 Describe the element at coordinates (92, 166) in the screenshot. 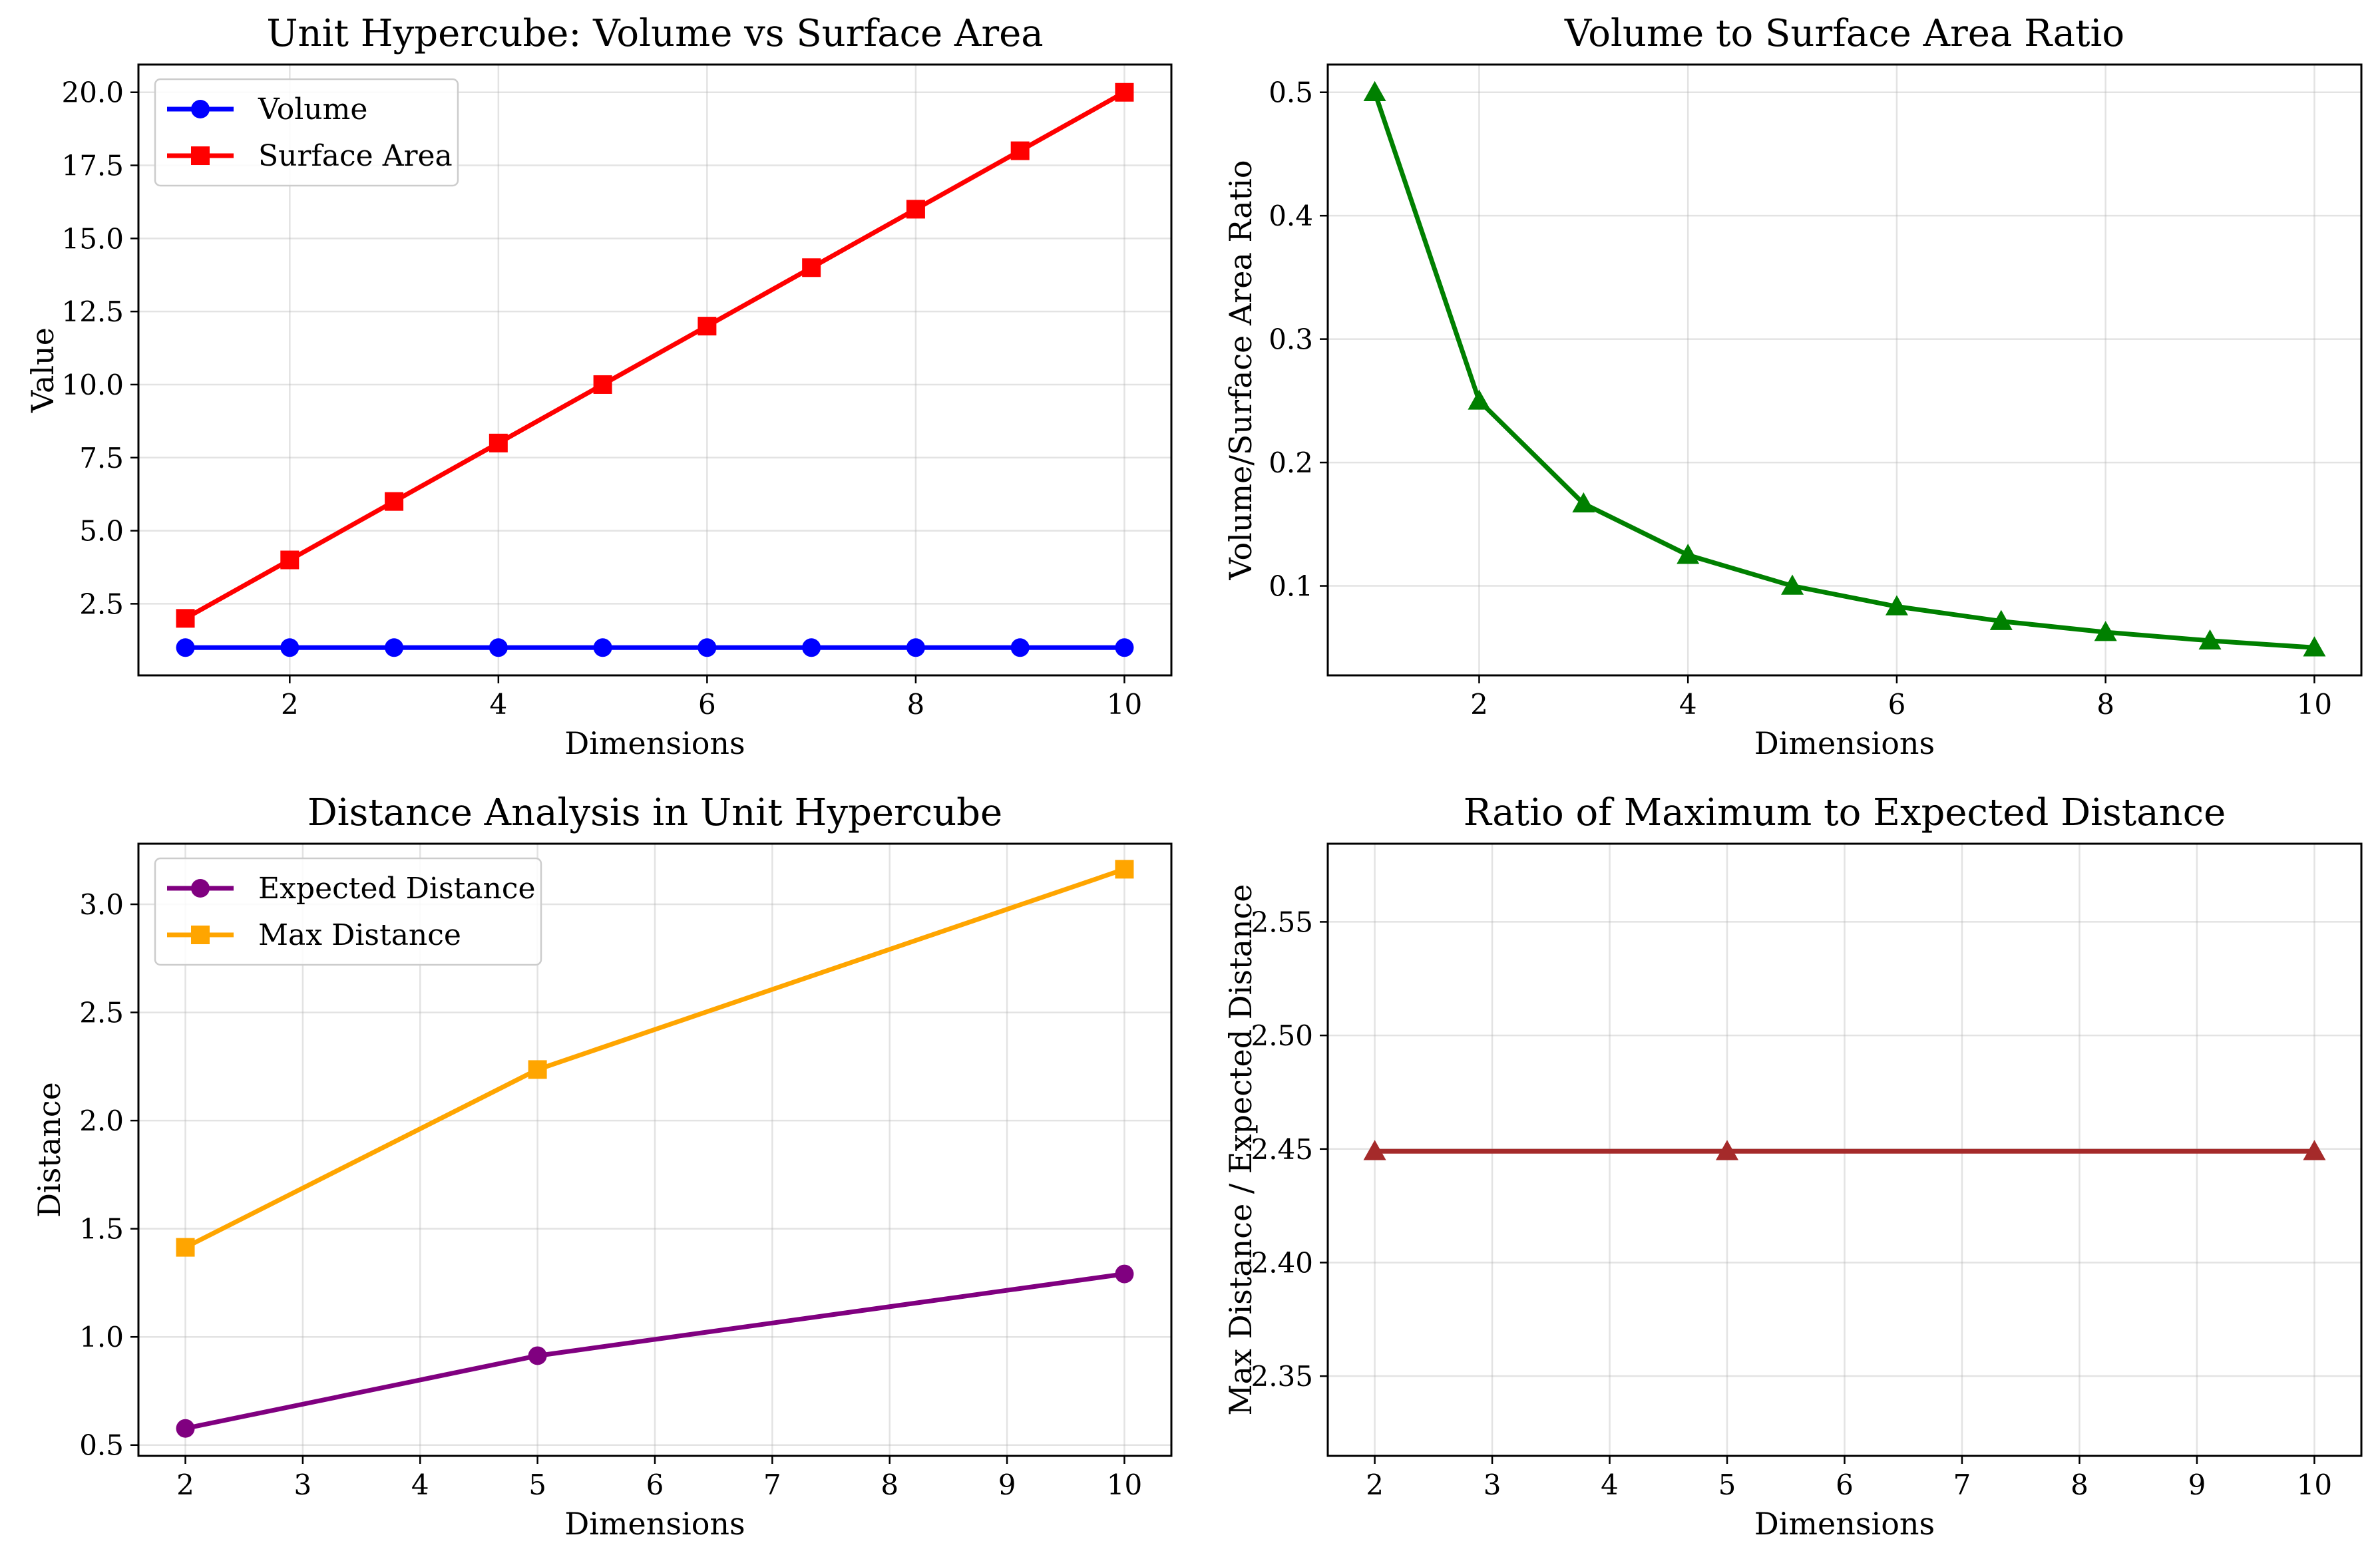

I see `y-tick-label: 17.5` at that location.